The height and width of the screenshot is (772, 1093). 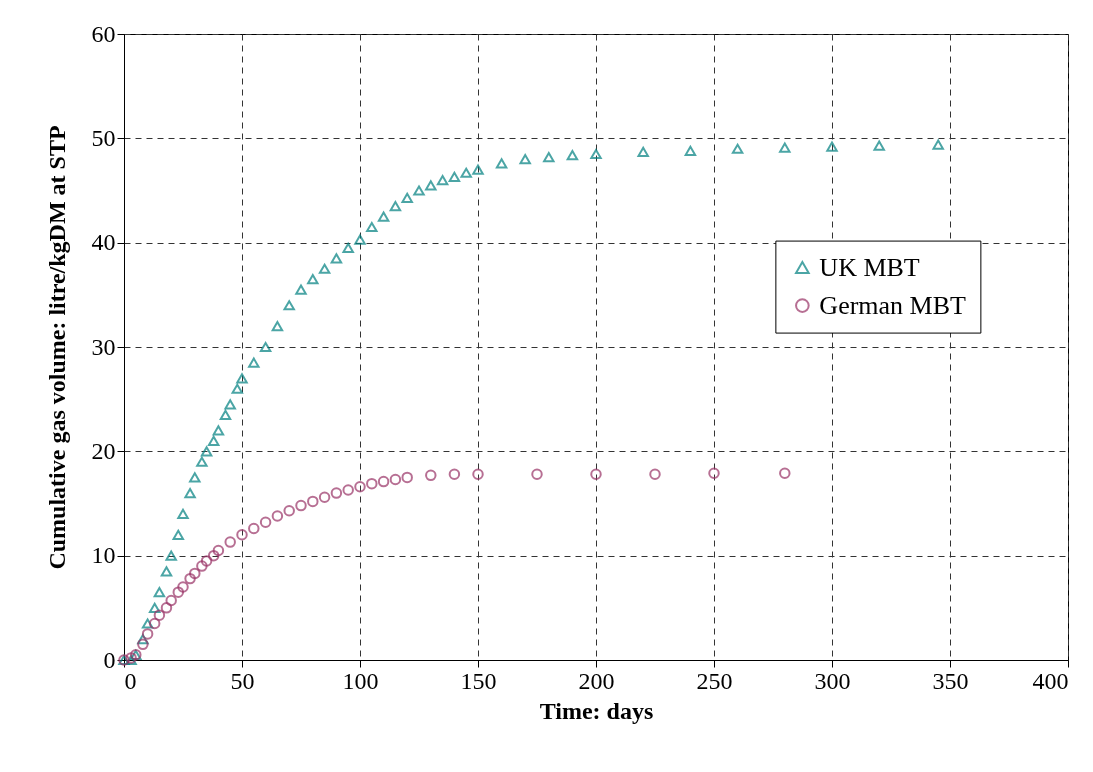 I want to click on legend-label: UK MBT, so click(x=869, y=267).